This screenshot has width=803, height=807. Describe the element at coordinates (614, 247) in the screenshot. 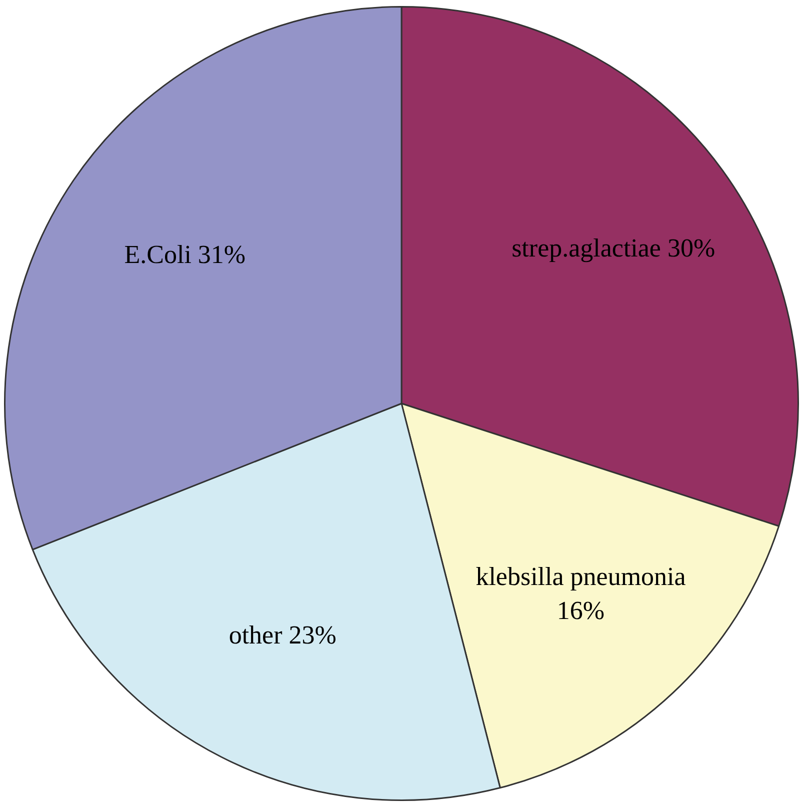

I see `slice-label: strep.aglactiae 30%` at that location.